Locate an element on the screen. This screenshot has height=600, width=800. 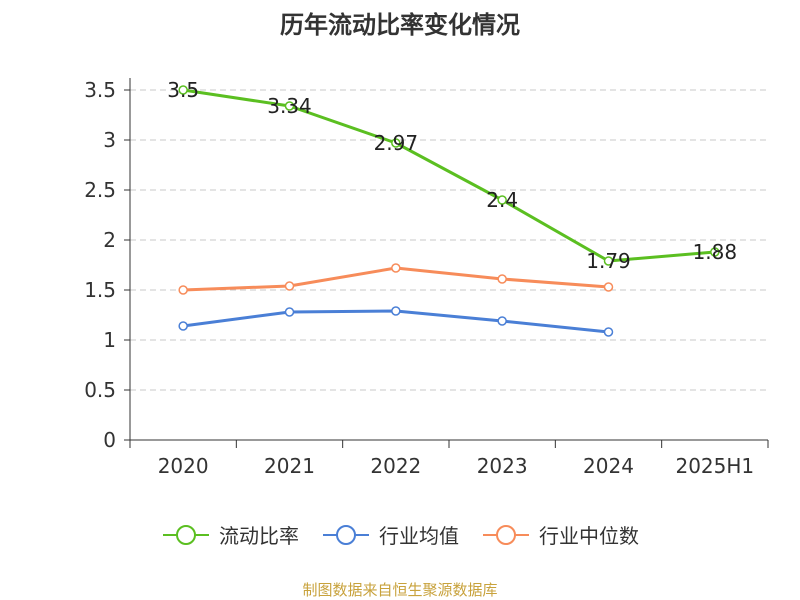
legend-label-industry-mean: 行业均值 is located at coordinates (419, 536).